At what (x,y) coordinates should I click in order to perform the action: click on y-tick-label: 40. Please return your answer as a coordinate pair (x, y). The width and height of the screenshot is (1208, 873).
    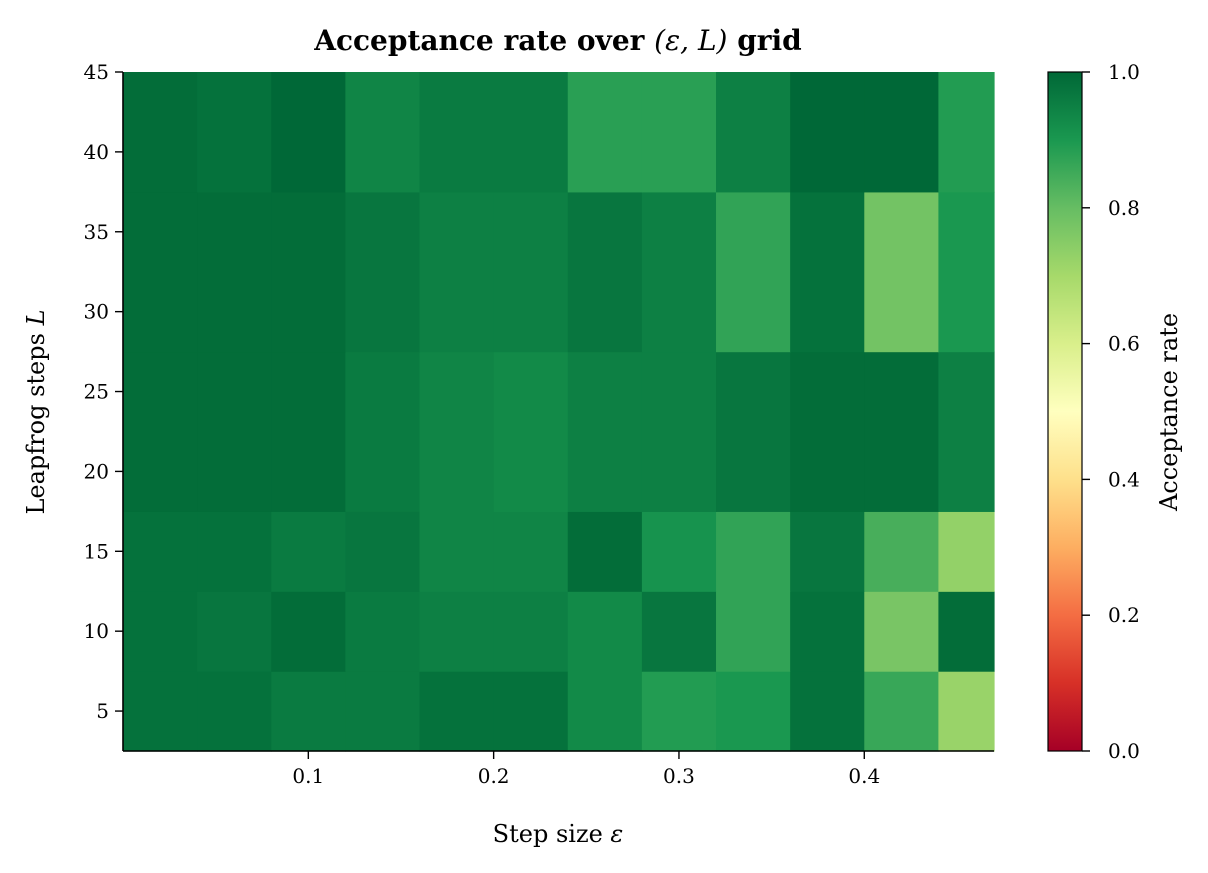
    Looking at the image, I should click on (96, 152).